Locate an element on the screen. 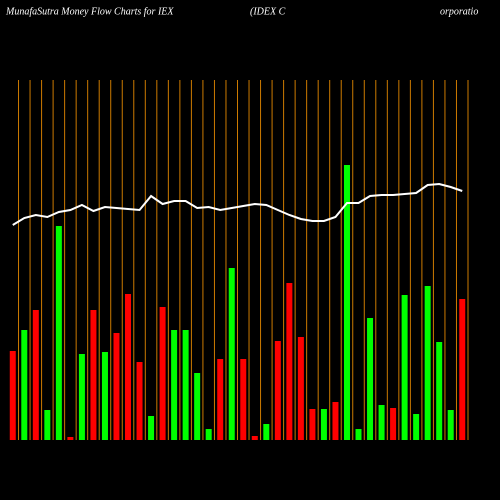 The width and height of the screenshot is (500, 500). chart-subtitle: orporatio is located at coordinates (459, 11).